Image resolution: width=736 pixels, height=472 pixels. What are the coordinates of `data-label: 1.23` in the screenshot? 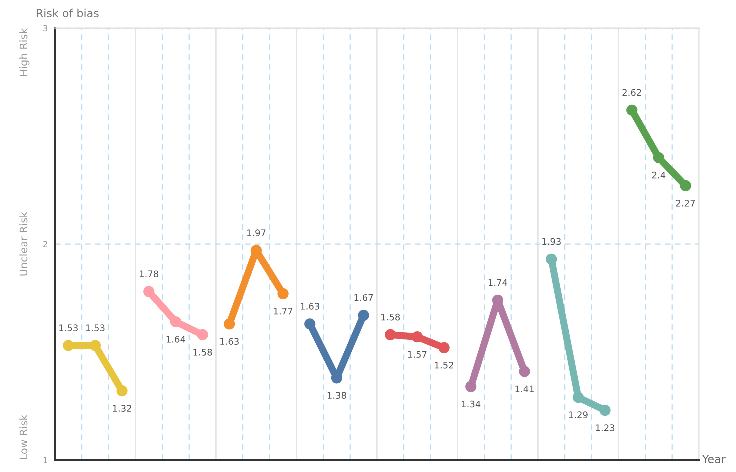 It's located at (605, 428).